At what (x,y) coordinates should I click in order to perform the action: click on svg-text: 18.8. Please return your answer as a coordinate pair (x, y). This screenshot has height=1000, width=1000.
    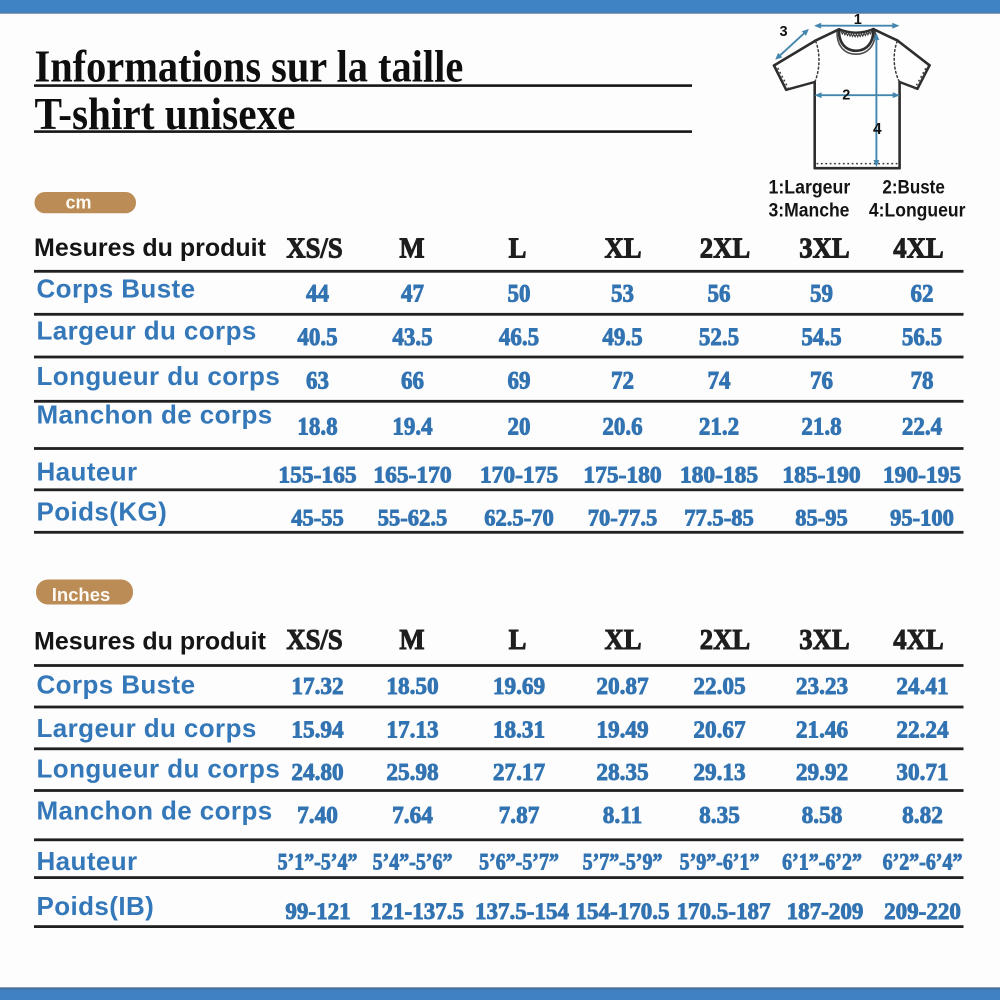
    Looking at the image, I should click on (317, 427).